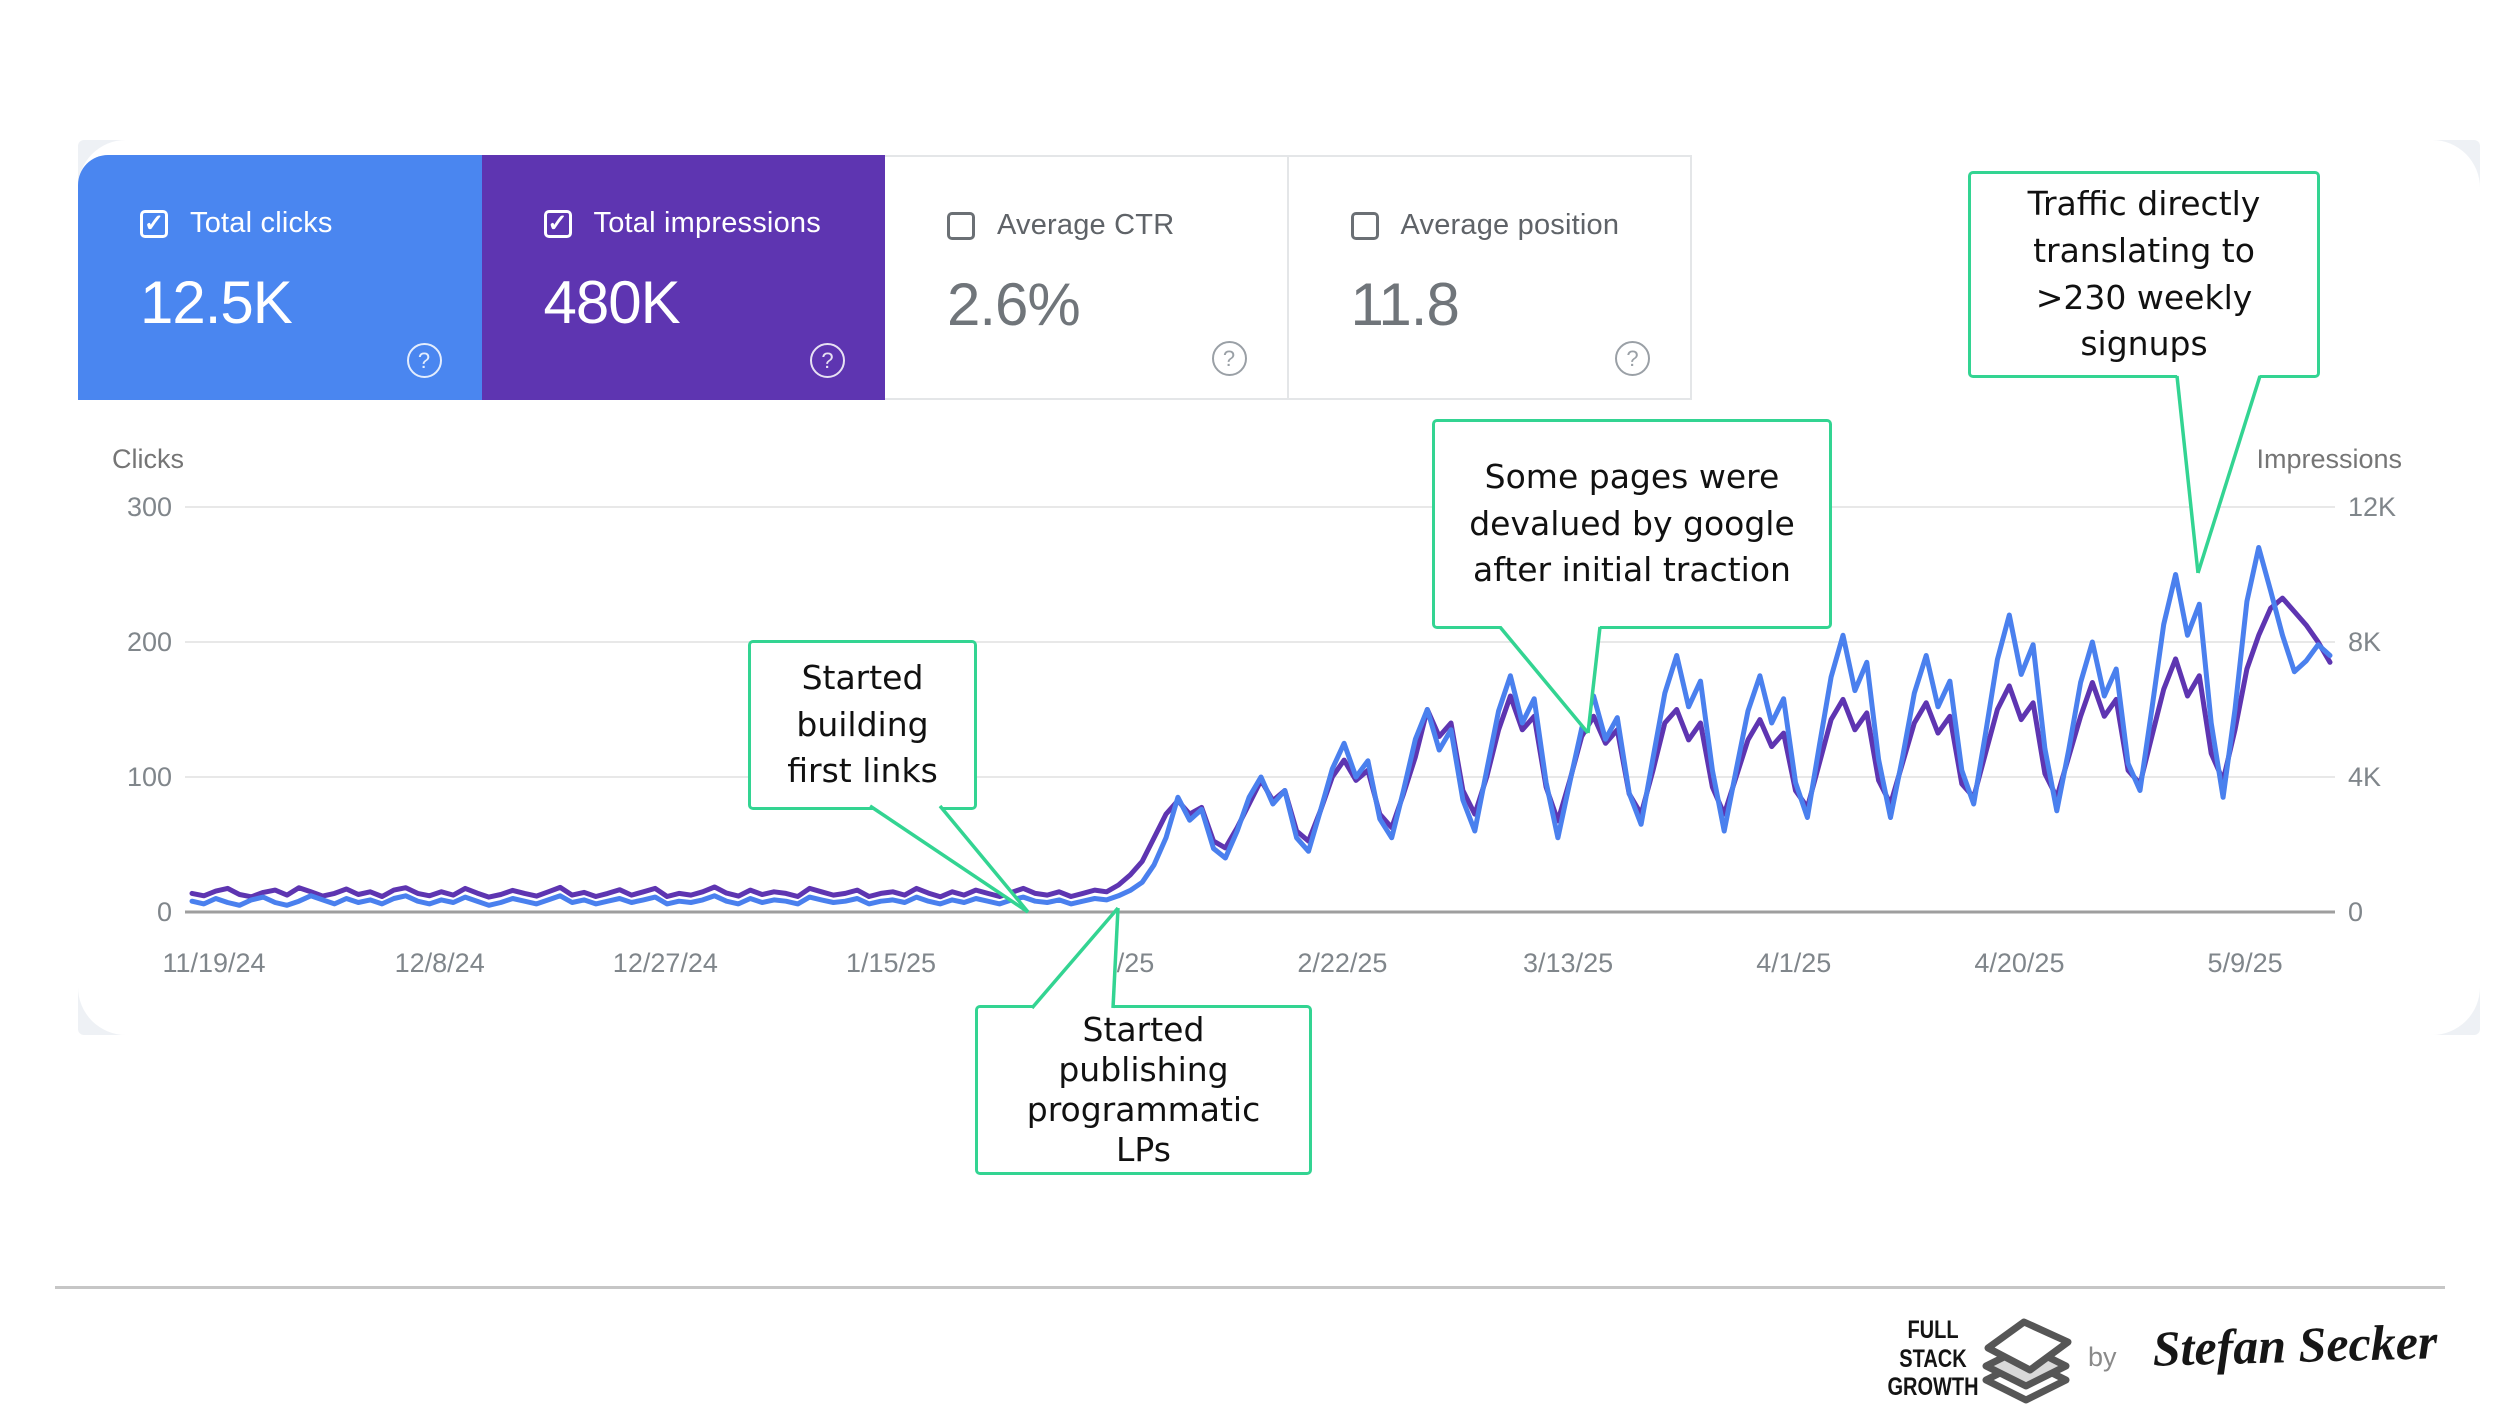  What do you see at coordinates (149, 777) in the screenshot?
I see `svg-text: 100` at bounding box center [149, 777].